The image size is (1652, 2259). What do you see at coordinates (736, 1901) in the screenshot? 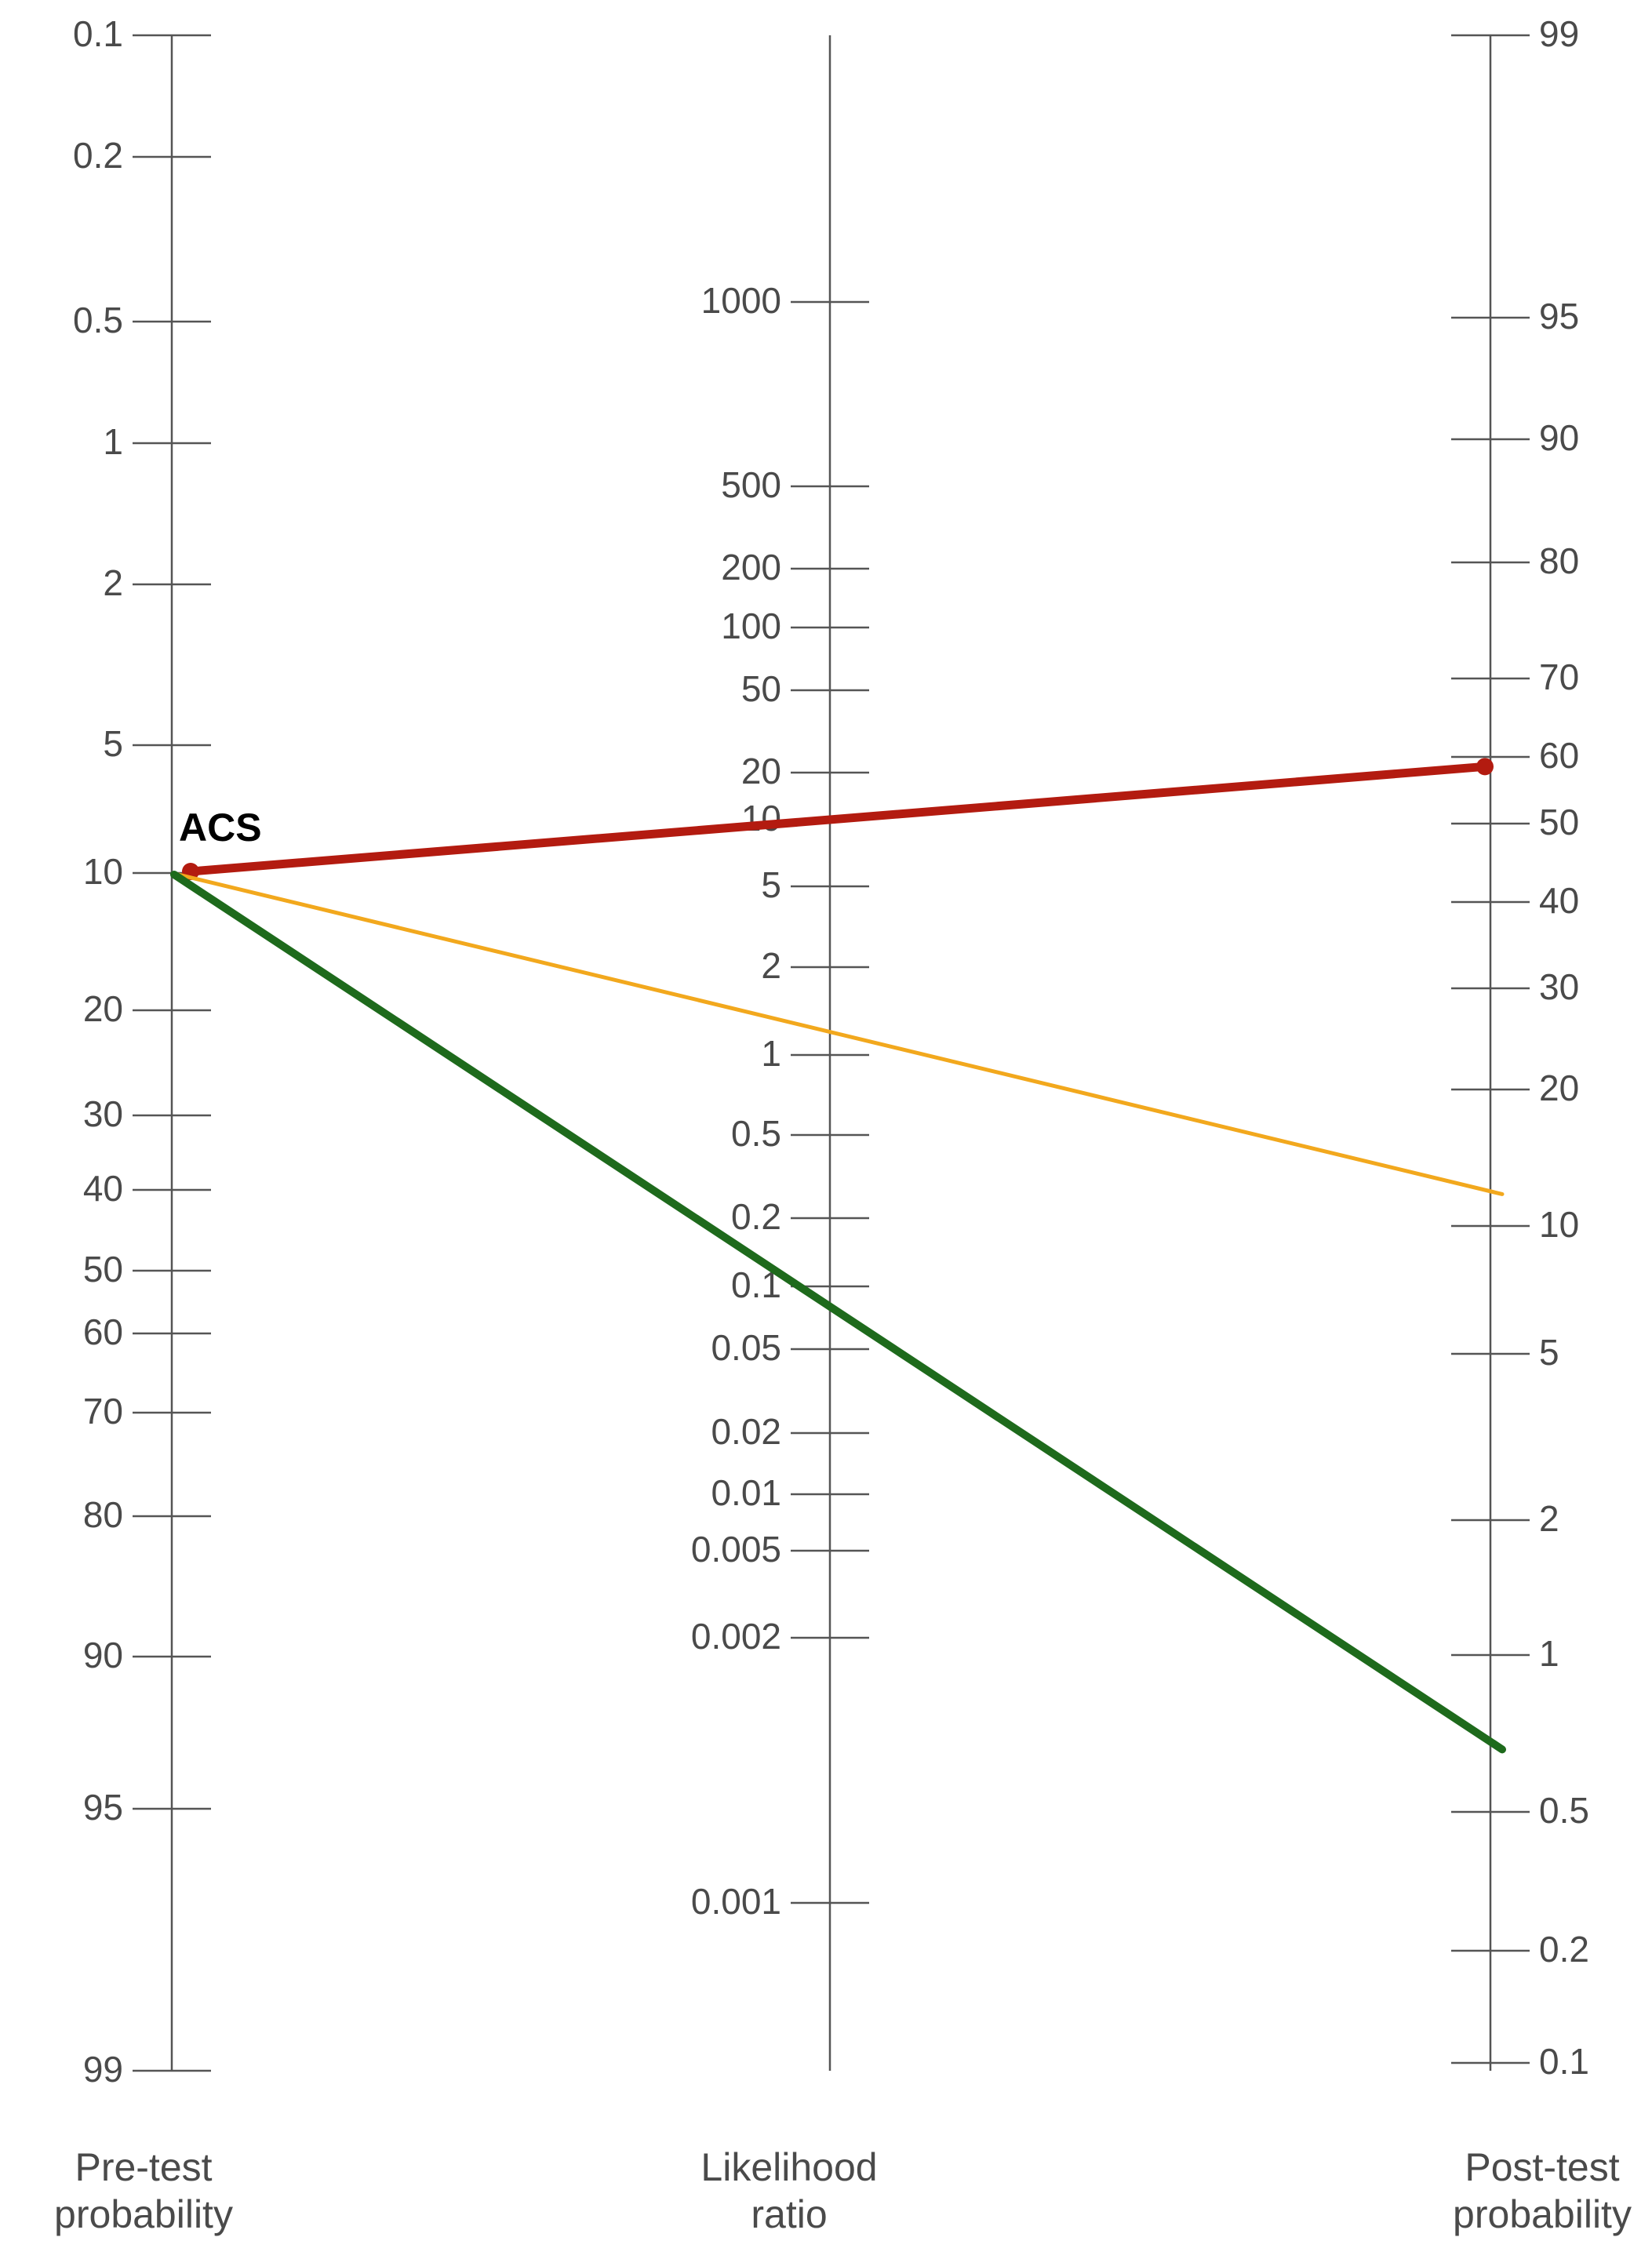
I see `tick-label-lr: 0.001` at bounding box center [736, 1901].